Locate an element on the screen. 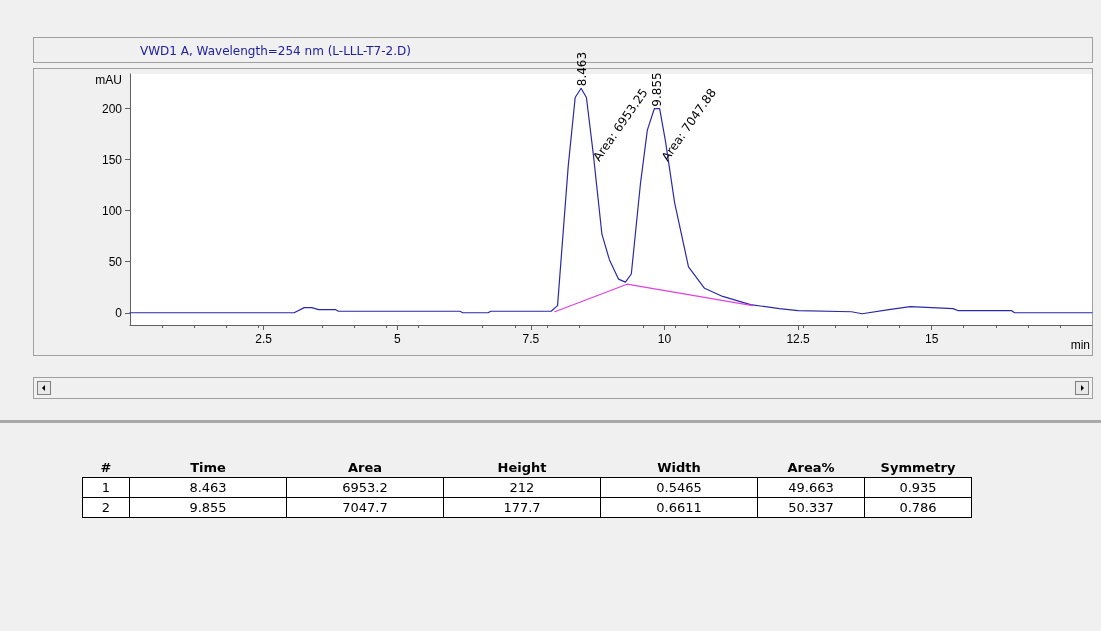  text: 212 is located at coordinates (522, 487).